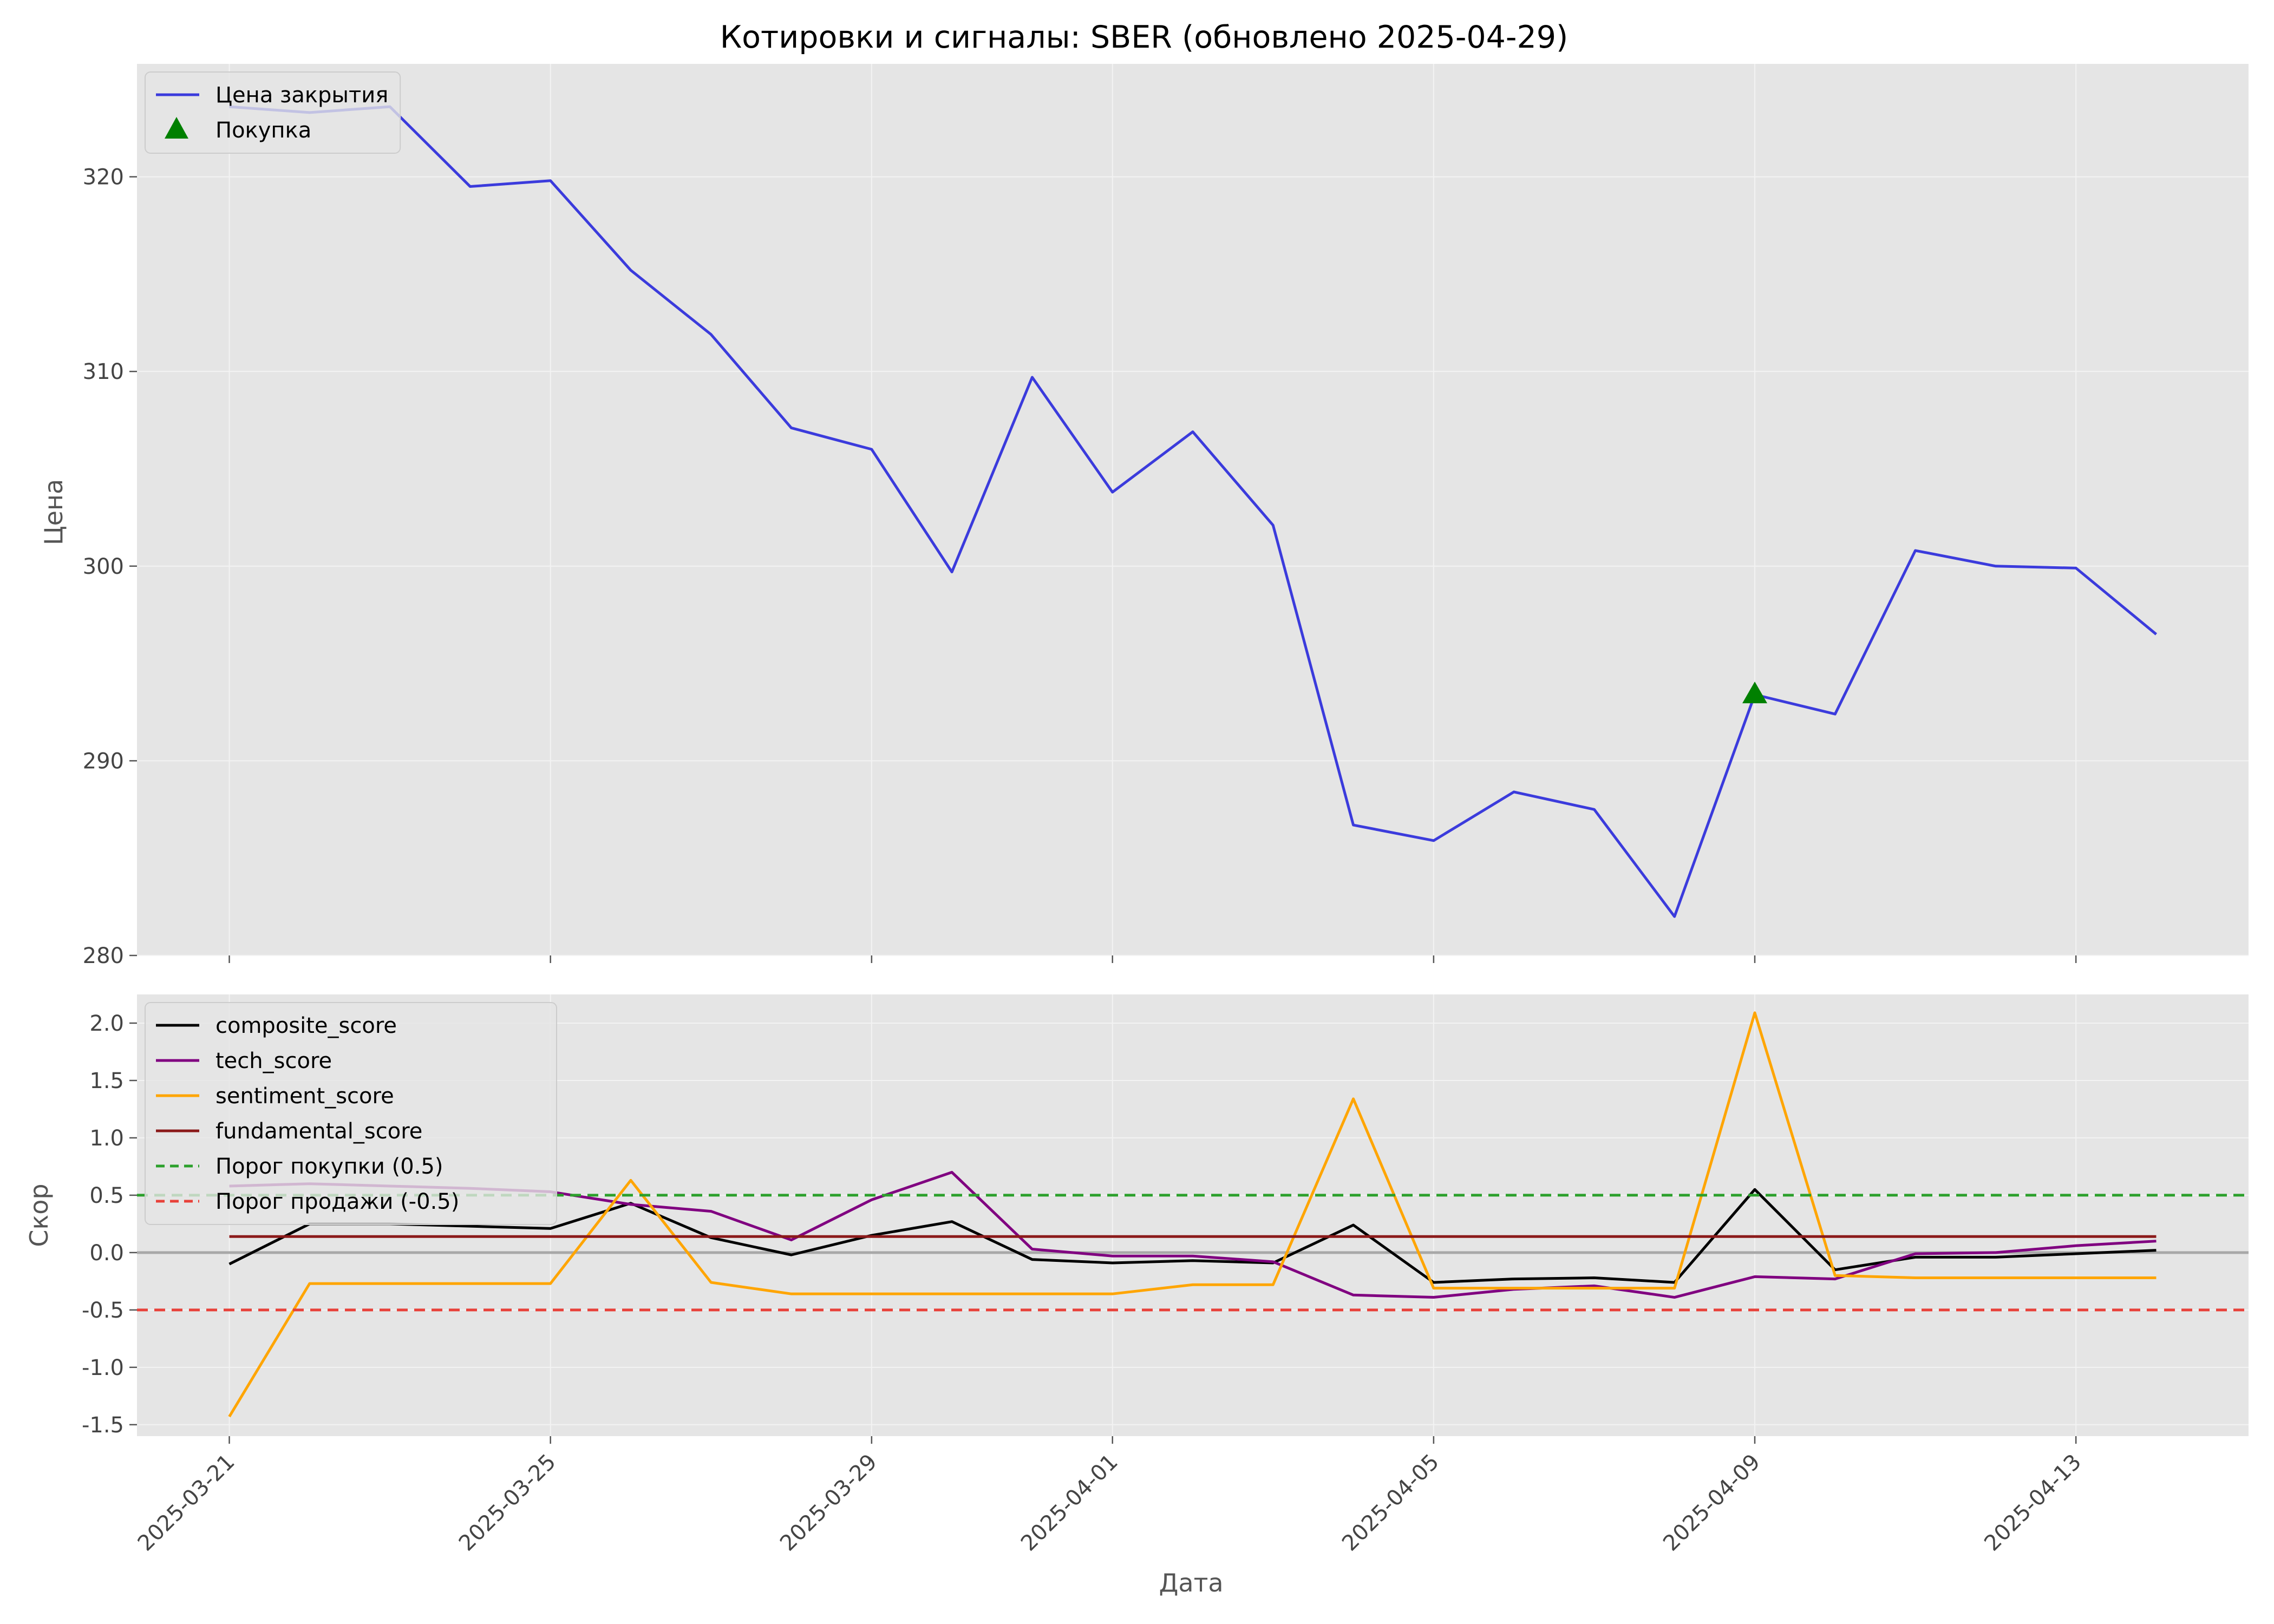 This screenshot has width=2274, height=1624. Describe the element at coordinates (1153, 959) in the screenshot. I see `price-x-tick-marks` at that location.